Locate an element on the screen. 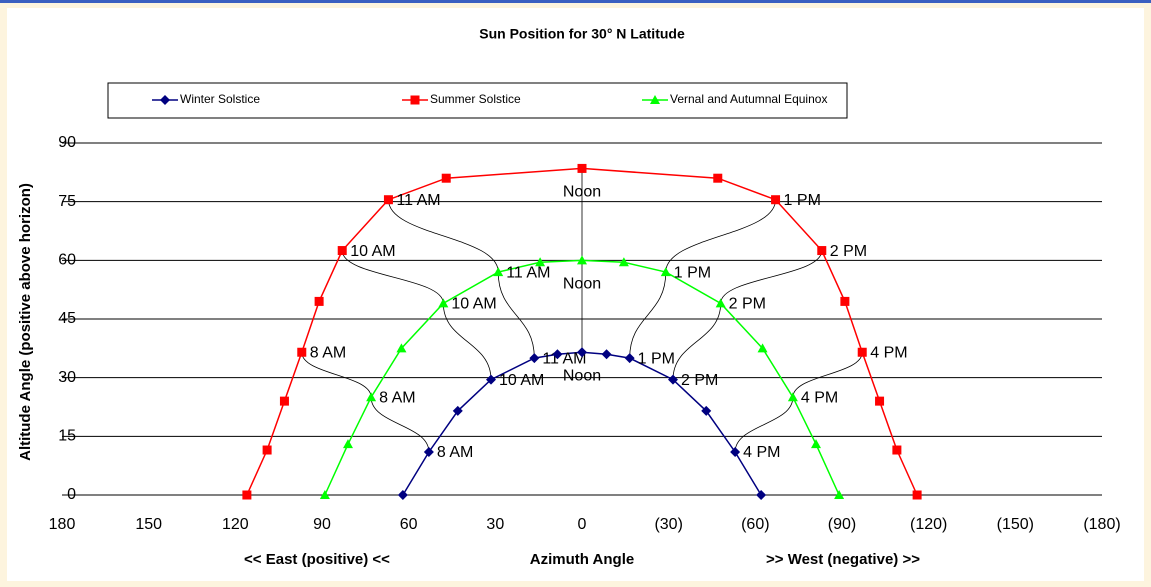  legend-label: Summer Solstice is located at coordinates (475, 99).